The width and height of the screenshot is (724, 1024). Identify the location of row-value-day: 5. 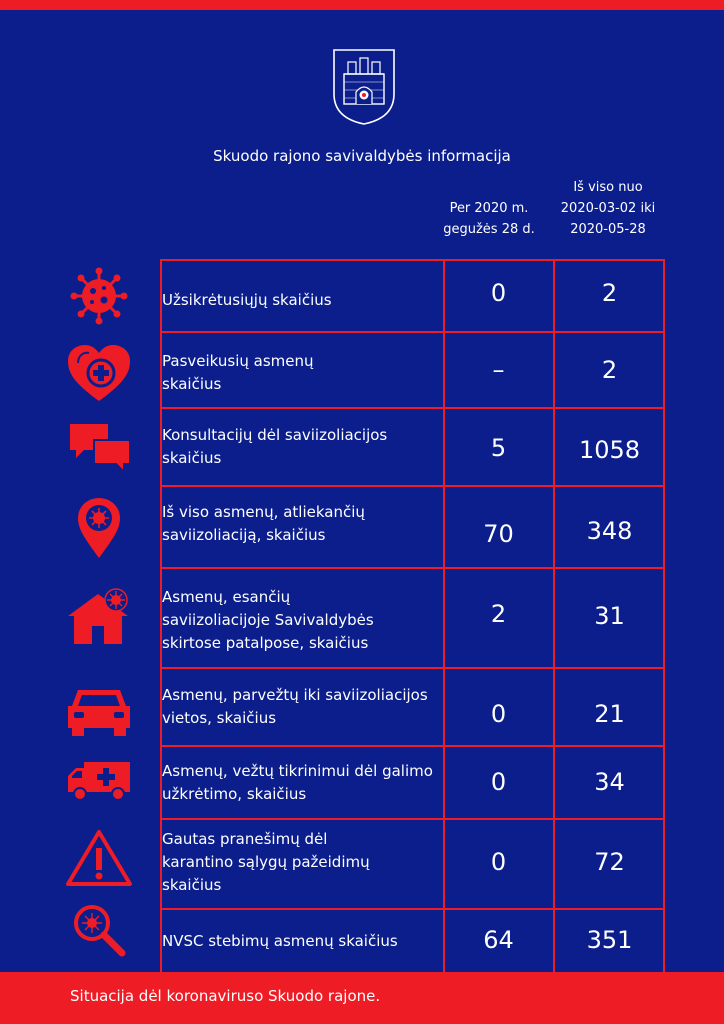
(498, 448).